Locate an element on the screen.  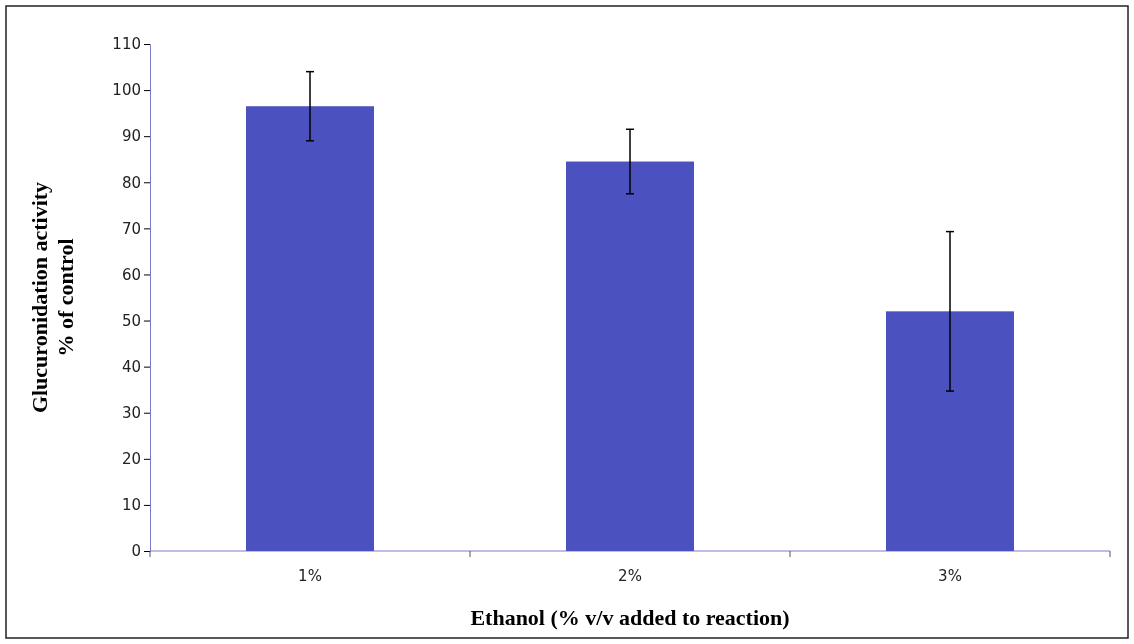
y-tick-label: 80 is located at coordinates (131, 182).